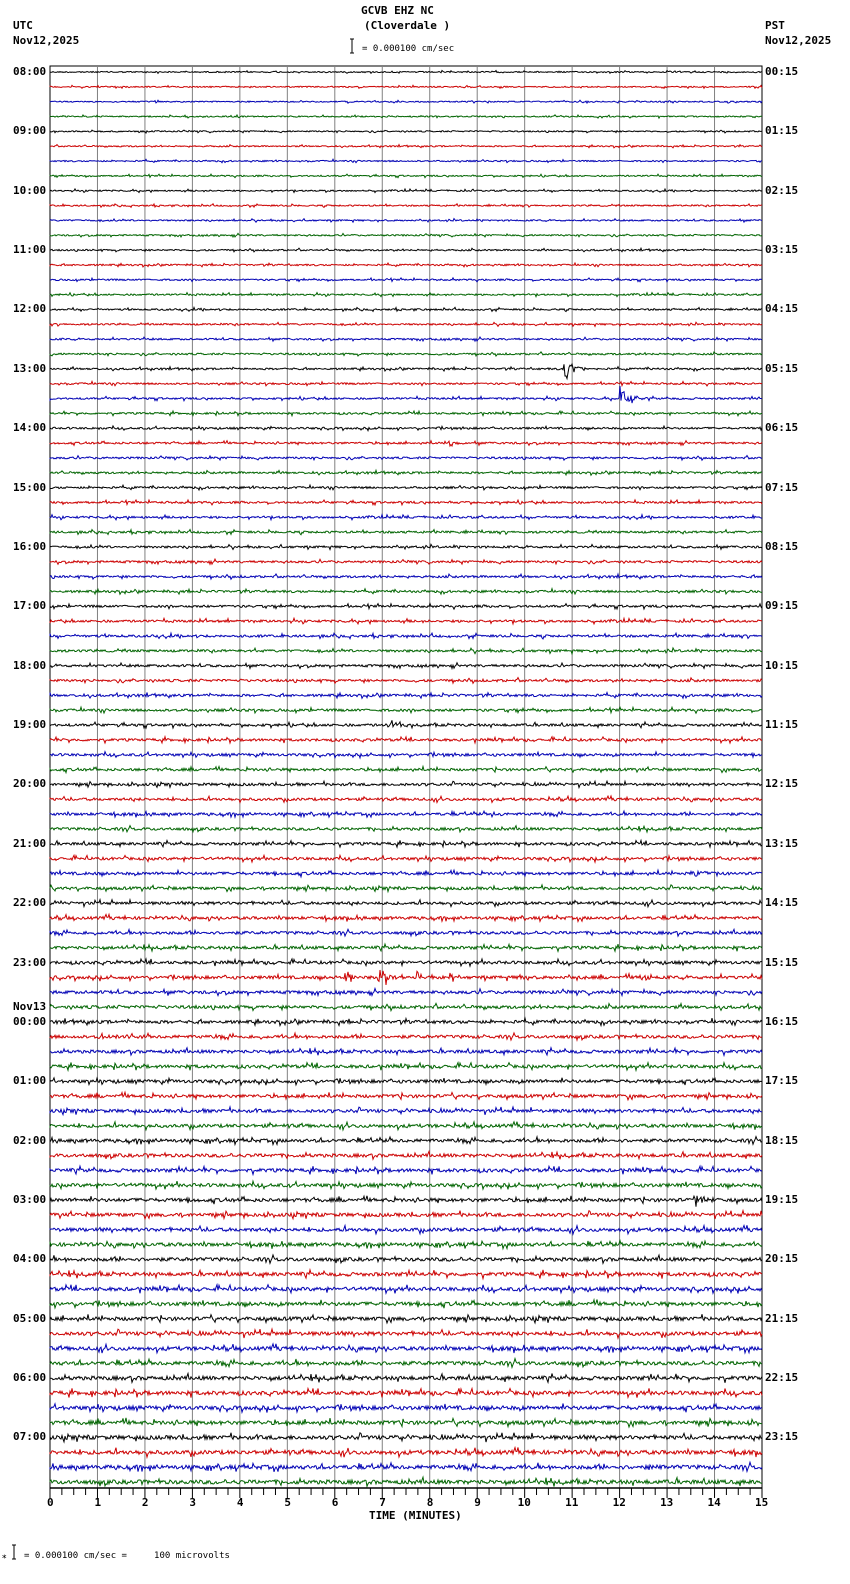  I want to click on utc-hour-label: 00:00, so click(30, 1021).